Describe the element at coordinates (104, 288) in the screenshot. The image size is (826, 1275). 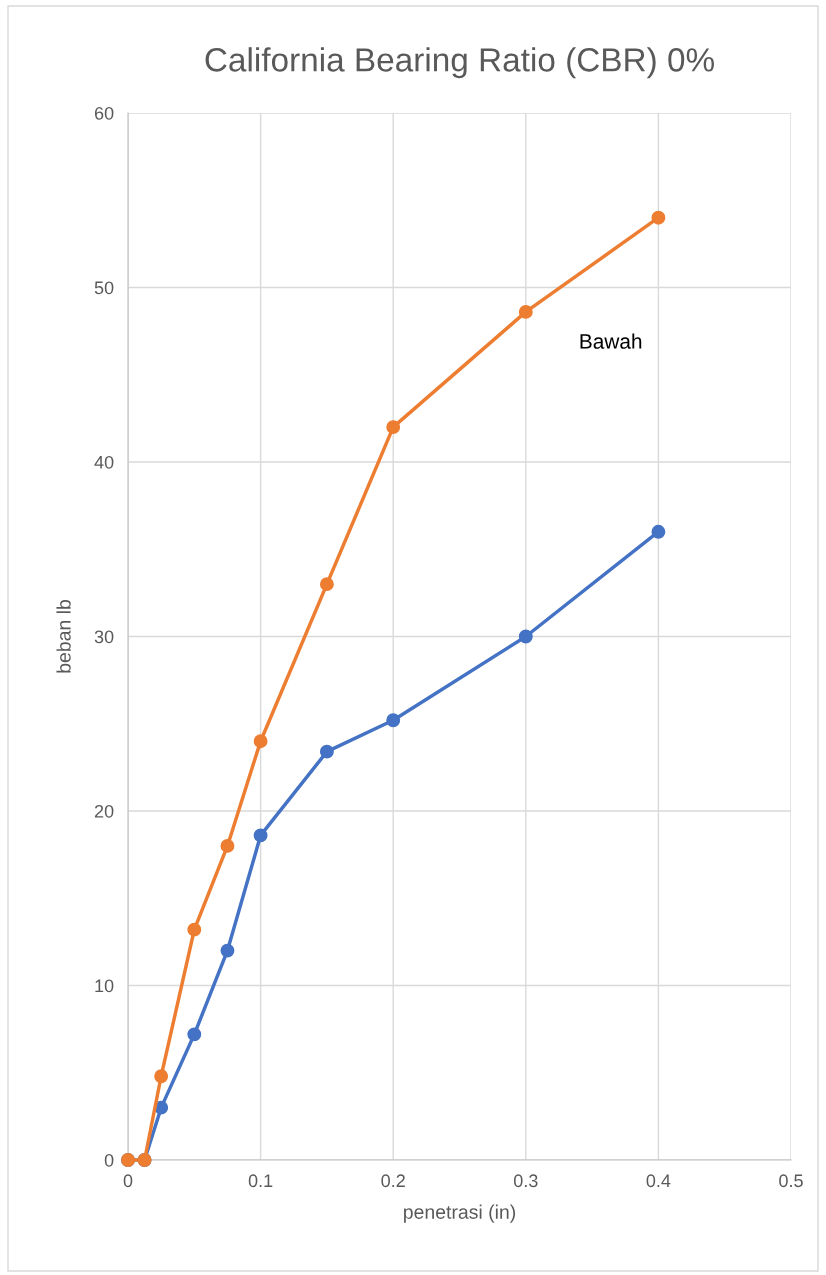
I see `y-tick-label: 50` at that location.